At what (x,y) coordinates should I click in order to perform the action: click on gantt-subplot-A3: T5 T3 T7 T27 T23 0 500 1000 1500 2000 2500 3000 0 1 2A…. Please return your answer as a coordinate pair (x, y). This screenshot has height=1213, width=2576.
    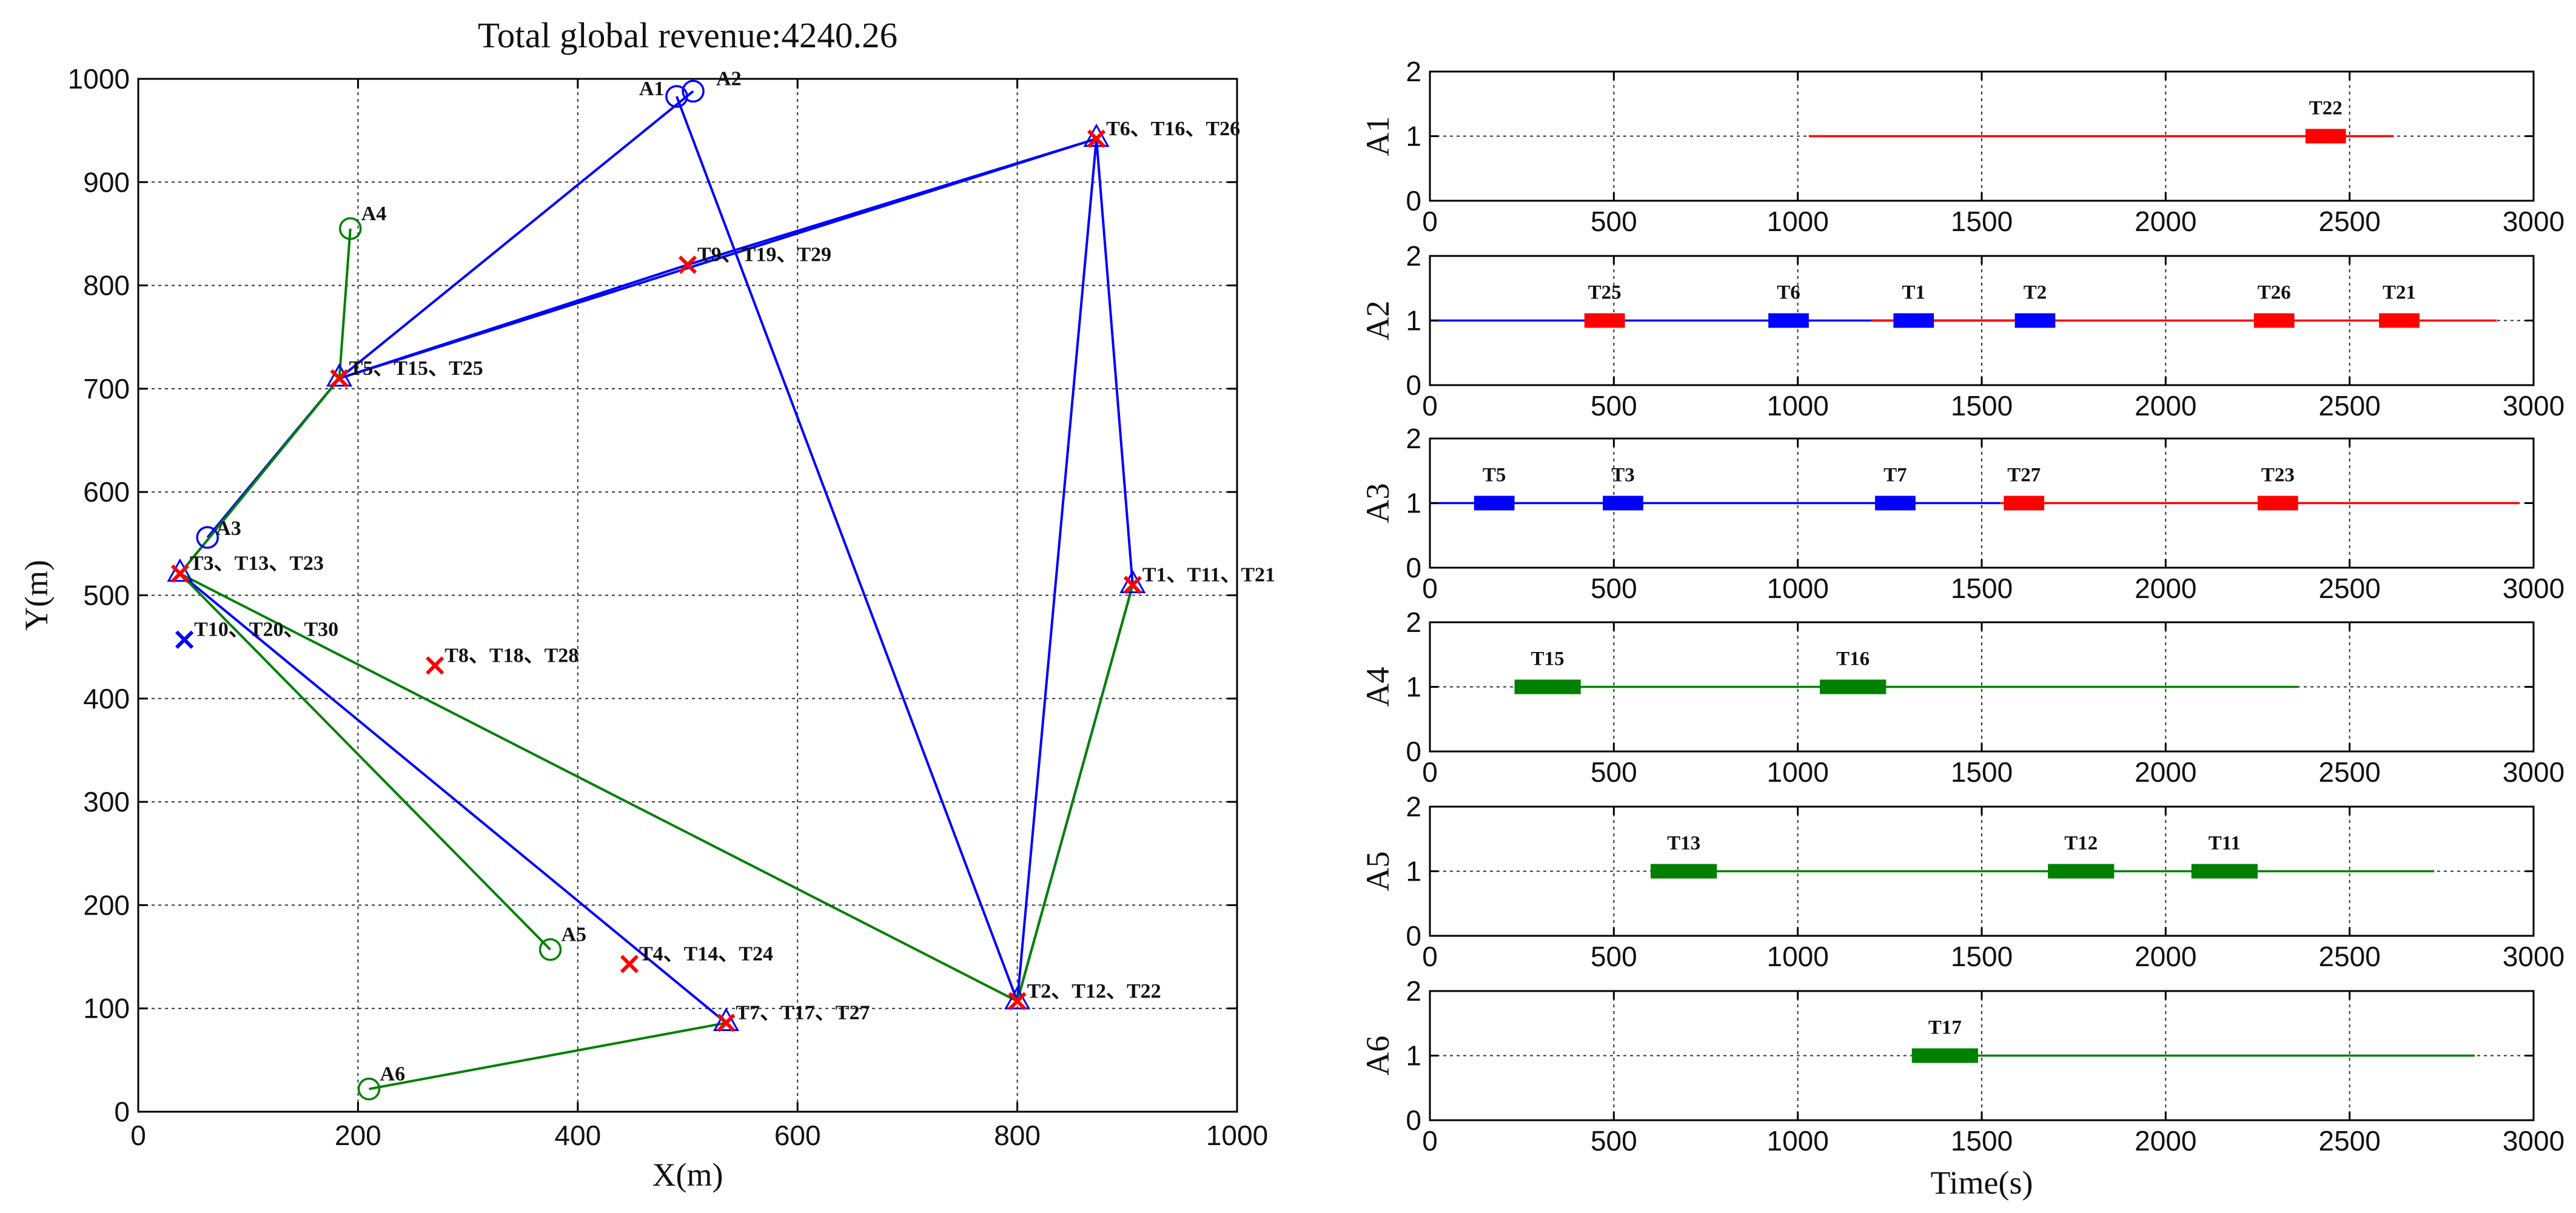
    Looking at the image, I should click on (1962, 514).